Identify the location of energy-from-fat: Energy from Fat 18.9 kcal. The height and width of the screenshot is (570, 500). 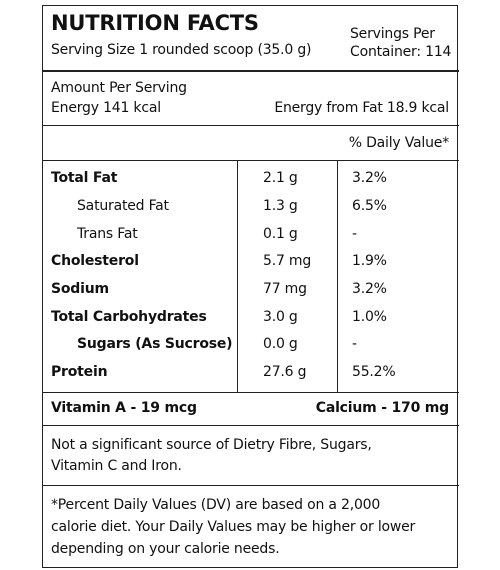
(361, 108).